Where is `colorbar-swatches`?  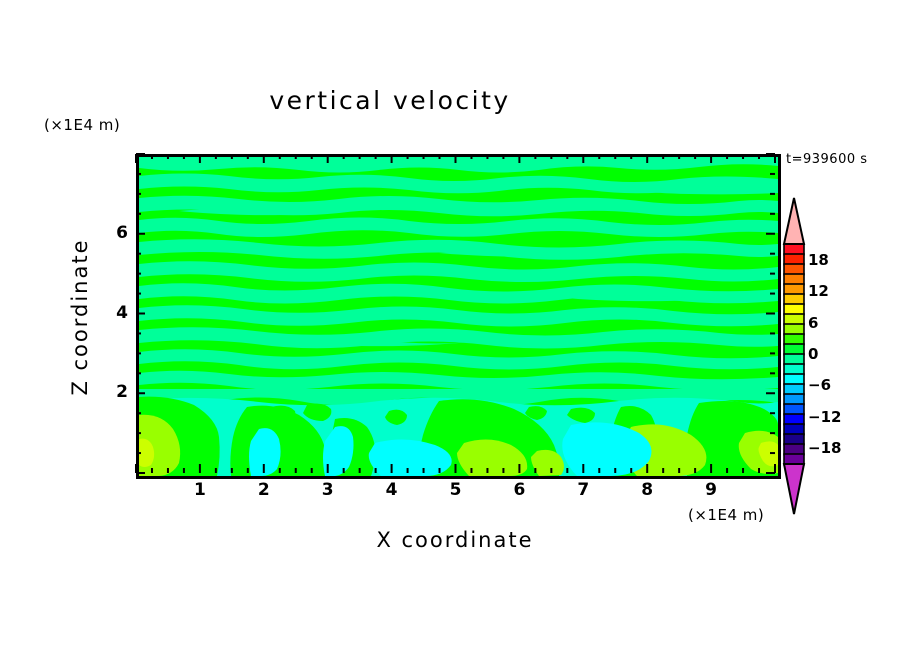 colorbar-swatches is located at coordinates (794, 356).